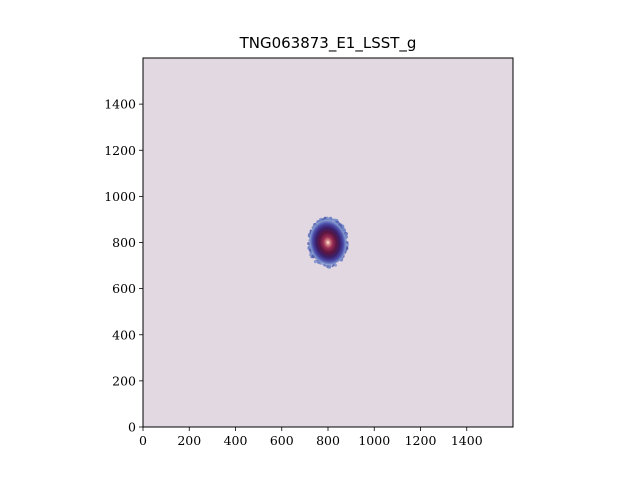  Describe the element at coordinates (311, 437) in the screenshot. I see `x-axis: 0 200 400 600 800 1000 1200 1400` at that location.